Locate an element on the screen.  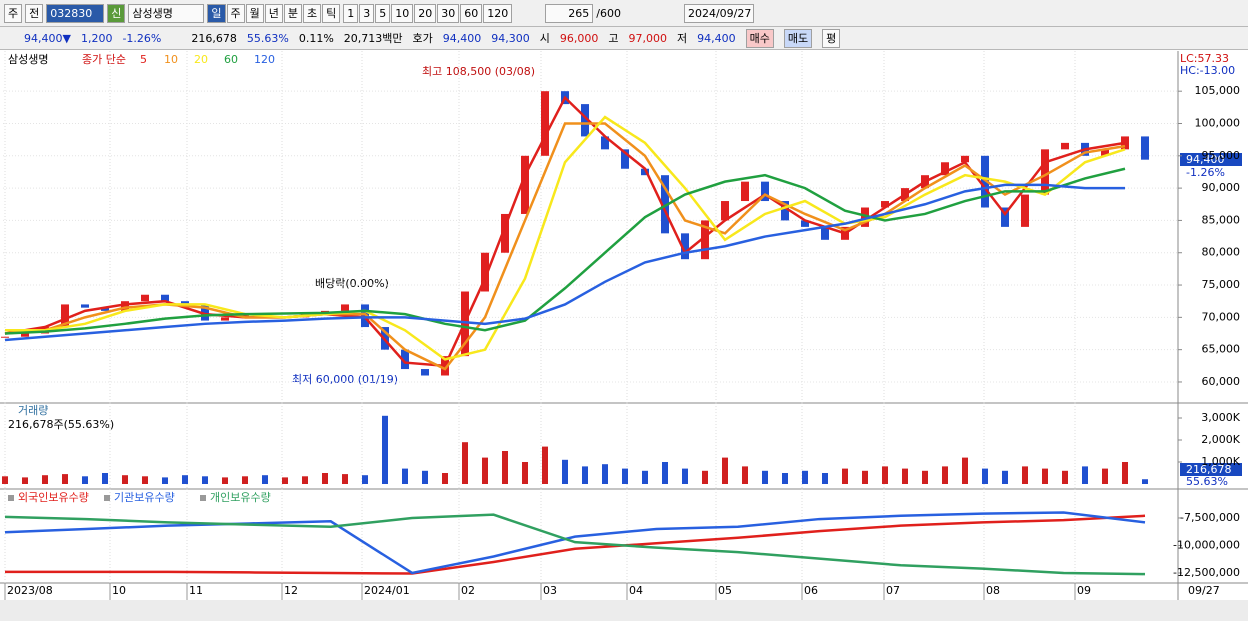
toolbar-button: 5 is located at coordinates (383, 13).